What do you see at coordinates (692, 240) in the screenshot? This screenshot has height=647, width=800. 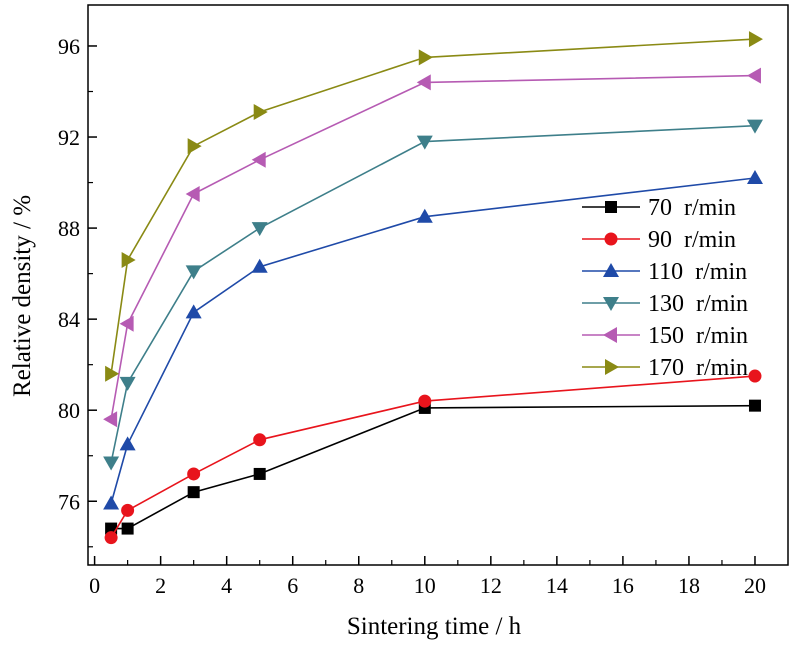 I see `legend-label: 90 r/min` at bounding box center [692, 240].